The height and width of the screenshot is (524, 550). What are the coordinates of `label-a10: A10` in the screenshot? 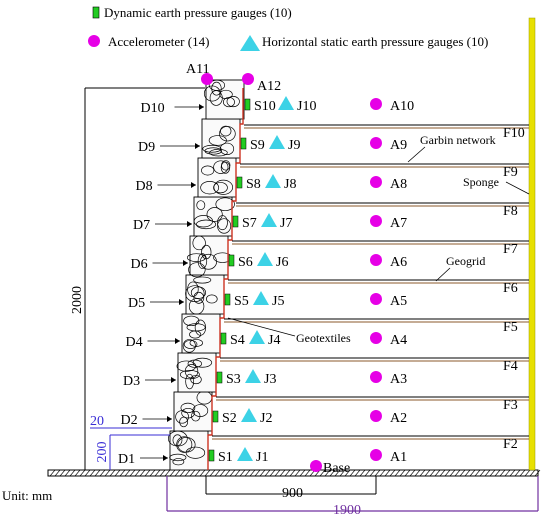 It's located at (402, 106).